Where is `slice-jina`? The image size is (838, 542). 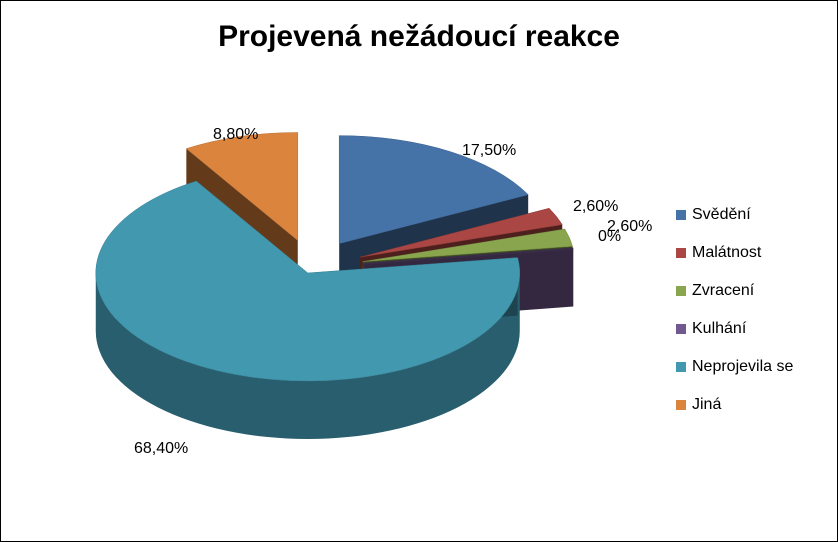
slice-jina is located at coordinates (242, 187).